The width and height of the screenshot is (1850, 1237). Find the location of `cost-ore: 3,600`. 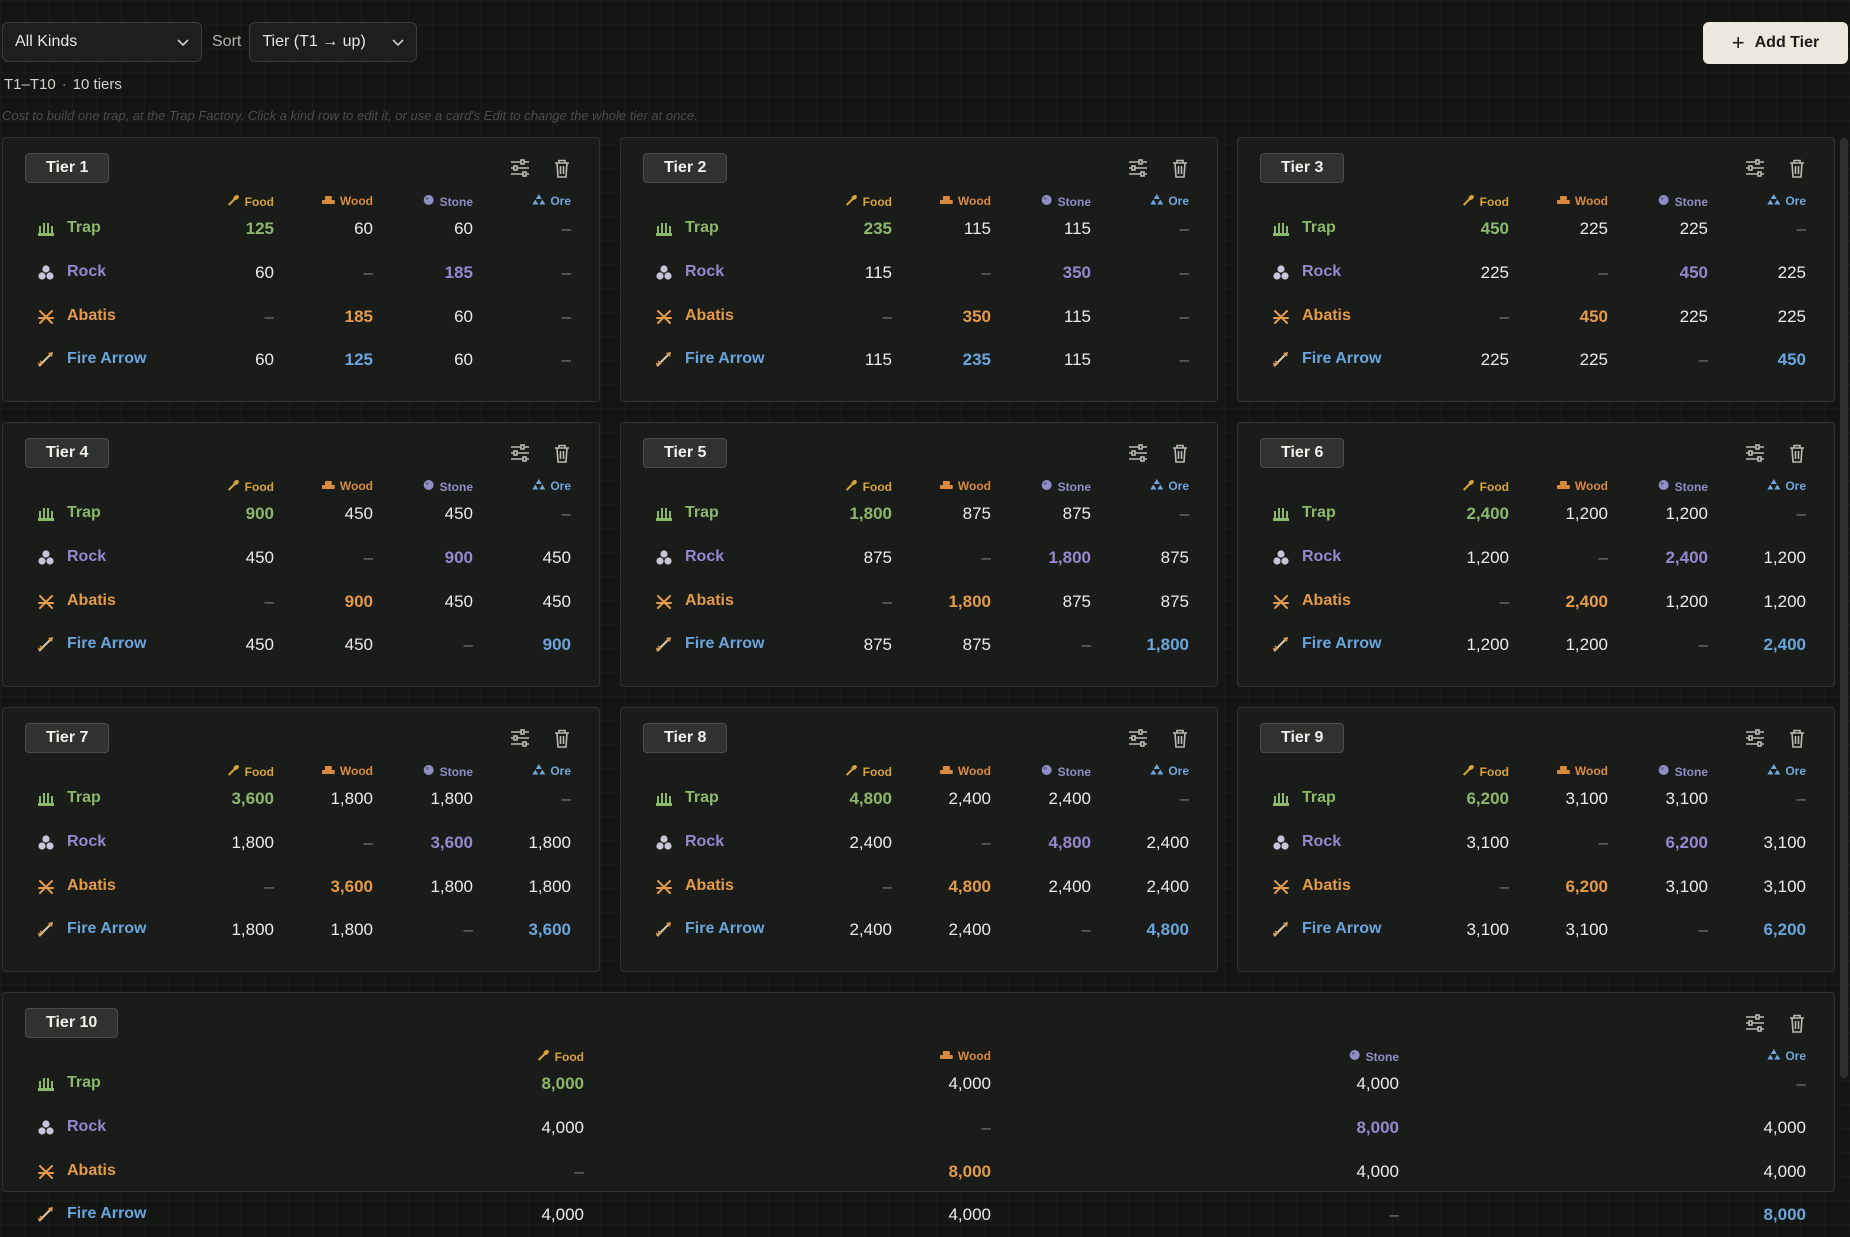

cost-ore: 3,600 is located at coordinates (549, 929).